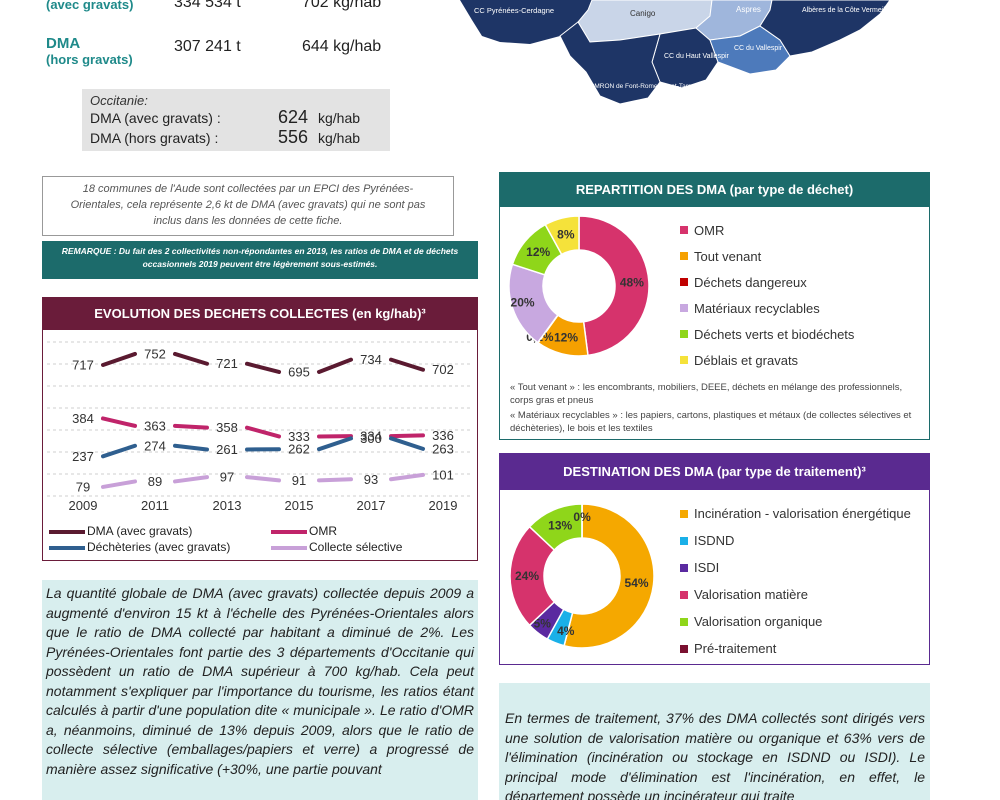  What do you see at coordinates (767, 256) in the screenshot?
I see `rep-legend-1: Tout venant` at bounding box center [767, 256].